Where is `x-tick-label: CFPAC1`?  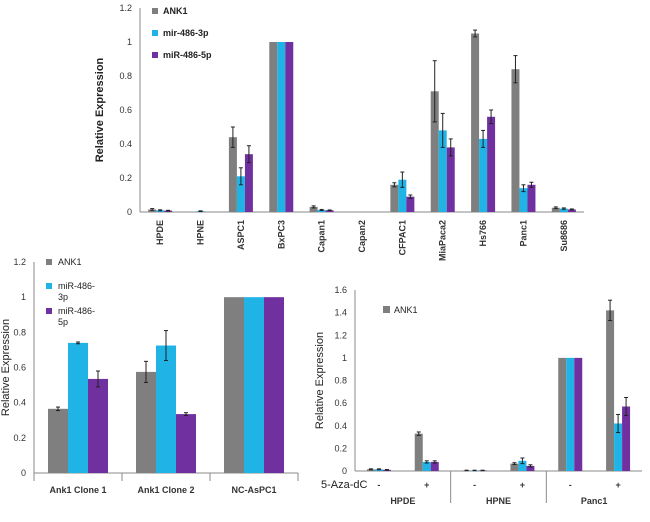 x-tick-label: CFPAC1 is located at coordinates (402, 237).